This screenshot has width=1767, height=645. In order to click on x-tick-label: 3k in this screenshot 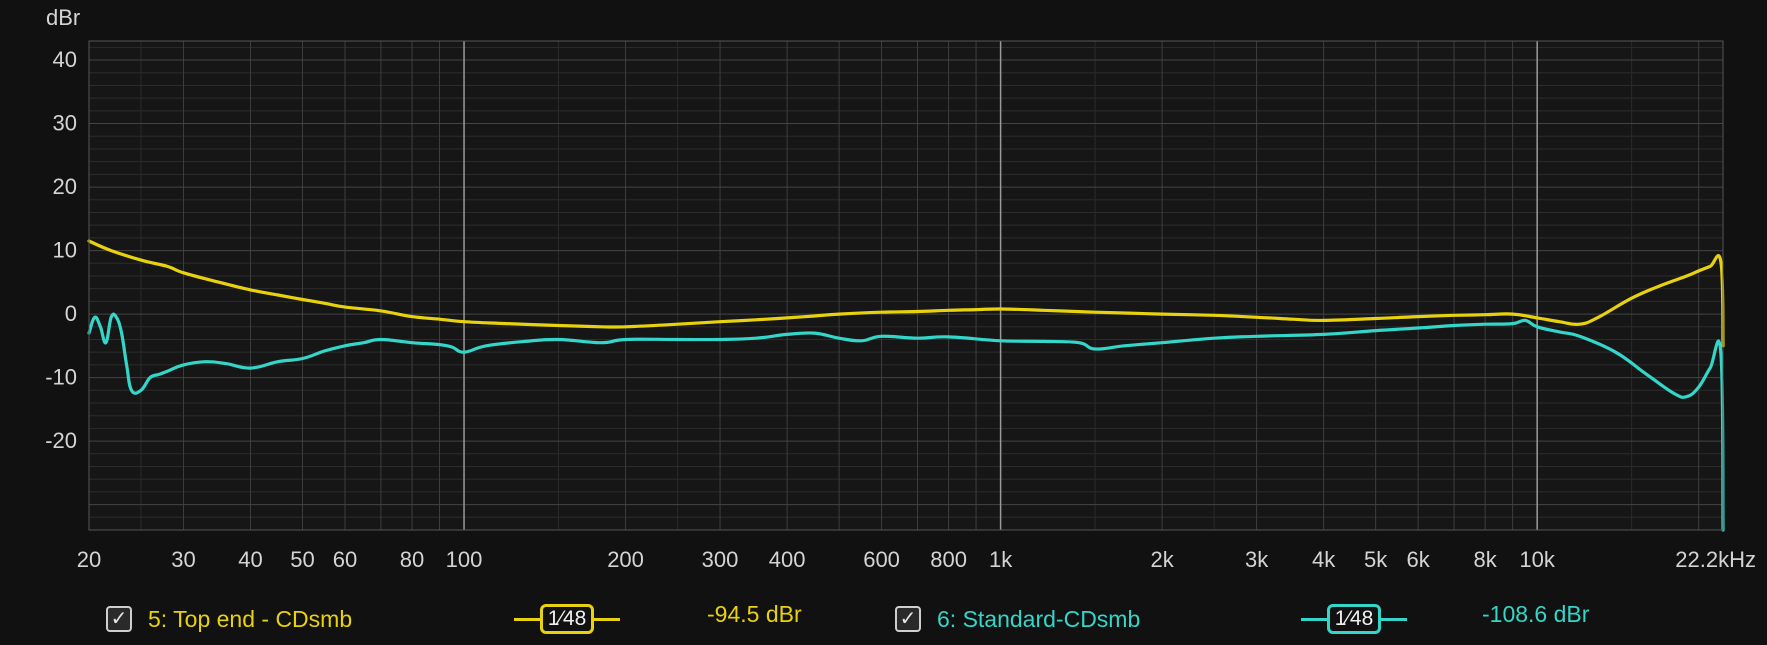, I will do `click(1257, 559)`.